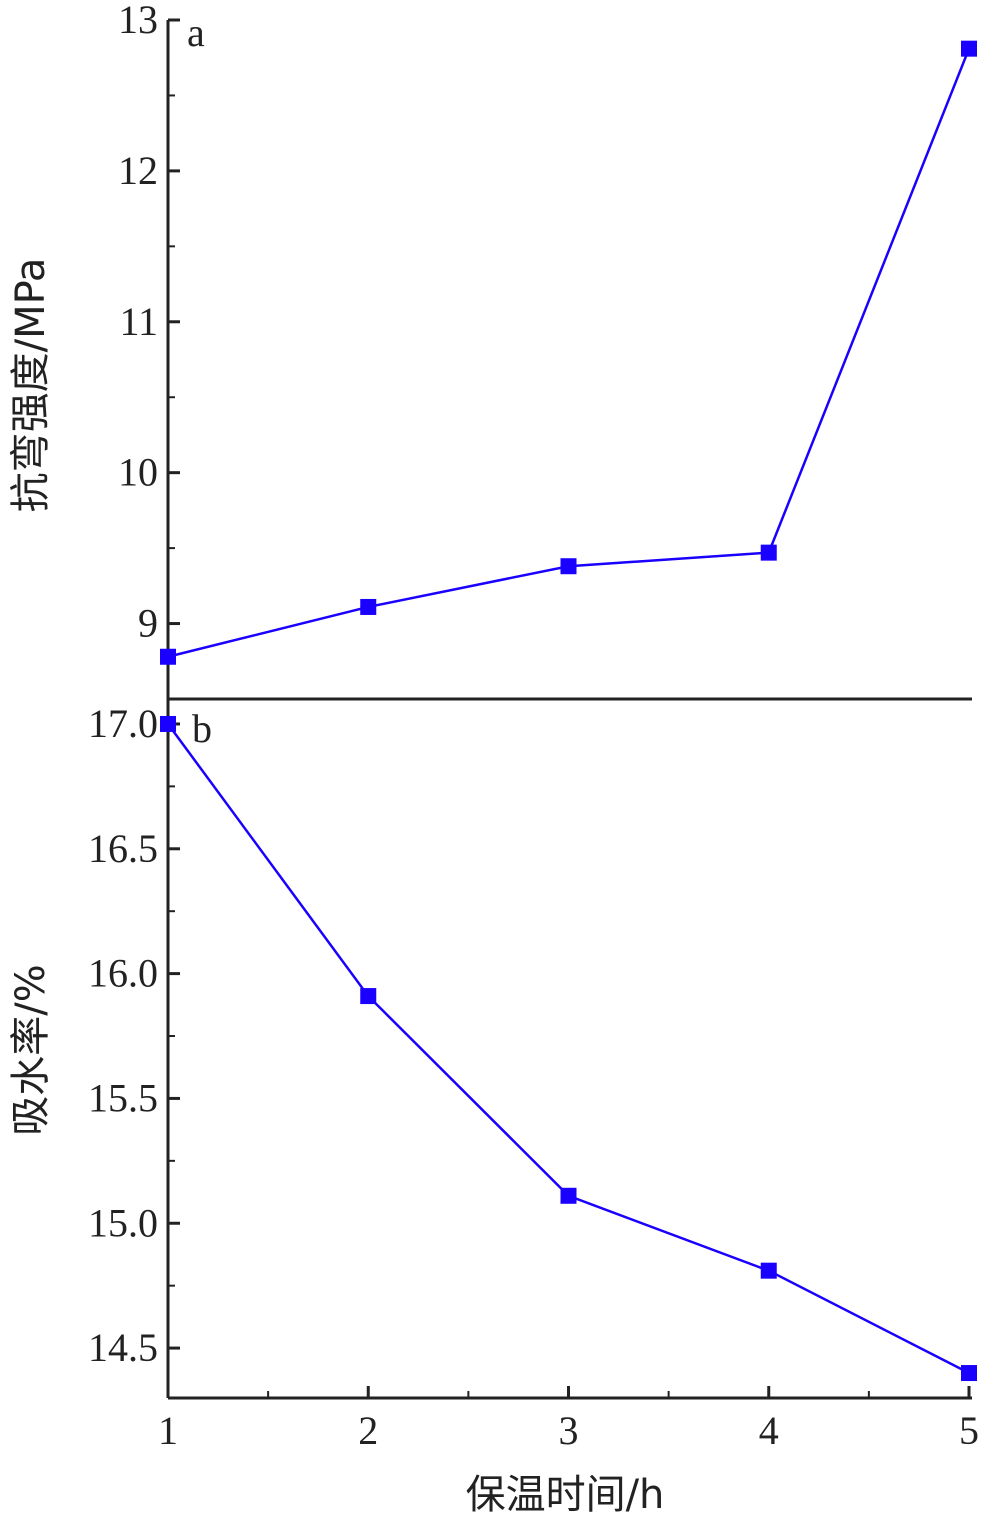 Image resolution: width=1000 pixels, height=1517 pixels. What do you see at coordinates (196, 32) in the screenshot?
I see `panel-a-label: a` at bounding box center [196, 32].